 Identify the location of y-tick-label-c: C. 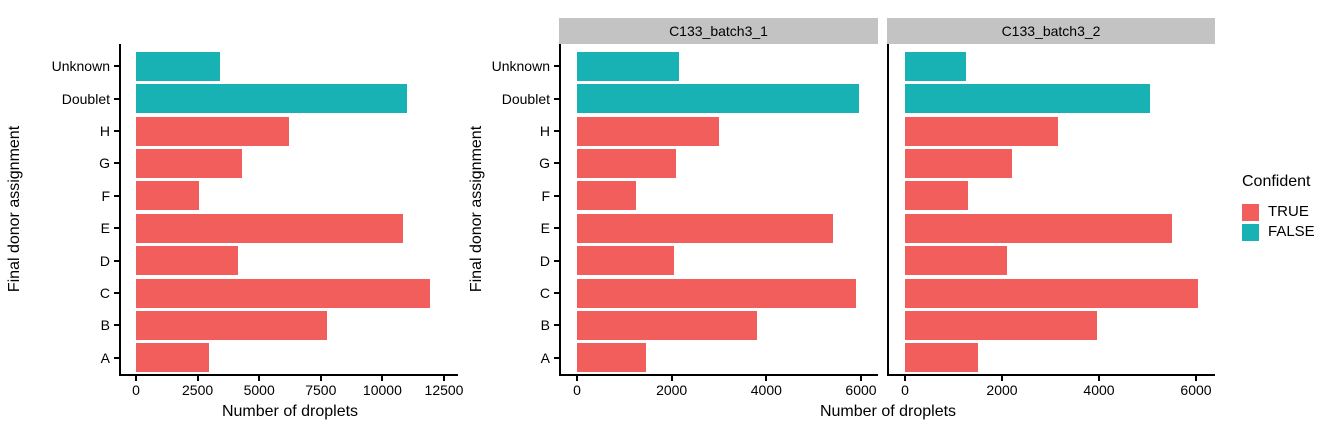
(104, 293).